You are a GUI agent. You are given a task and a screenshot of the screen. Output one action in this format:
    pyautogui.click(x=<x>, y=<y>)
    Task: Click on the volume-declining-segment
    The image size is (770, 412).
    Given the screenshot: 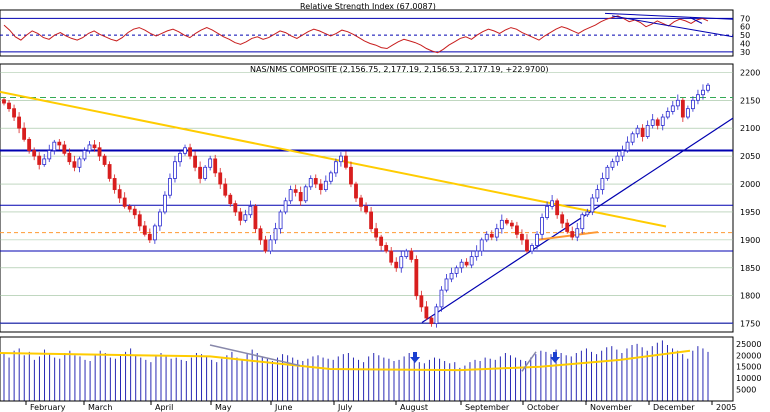 What is the action you would take?
    pyautogui.click(x=255, y=355)
    